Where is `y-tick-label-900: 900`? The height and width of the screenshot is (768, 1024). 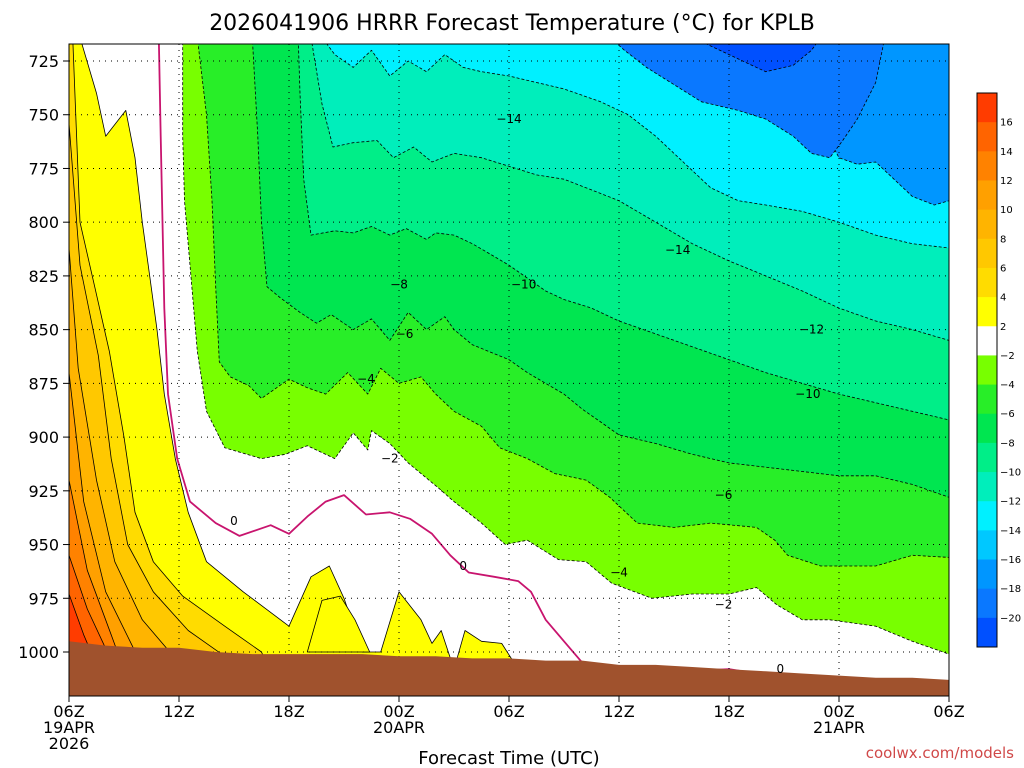 y-tick-label-900: 900 is located at coordinates (43, 437).